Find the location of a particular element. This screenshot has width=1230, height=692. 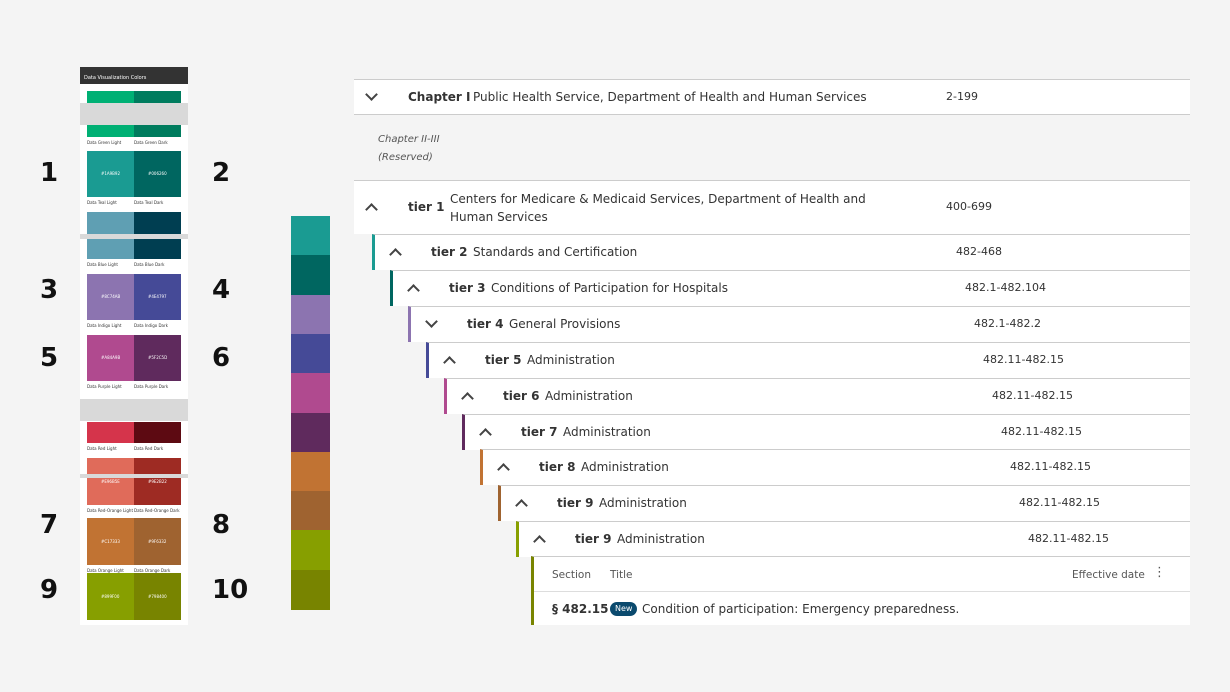

swatch-name: Data Red-Orange Dark is located at coordinates (157, 510).